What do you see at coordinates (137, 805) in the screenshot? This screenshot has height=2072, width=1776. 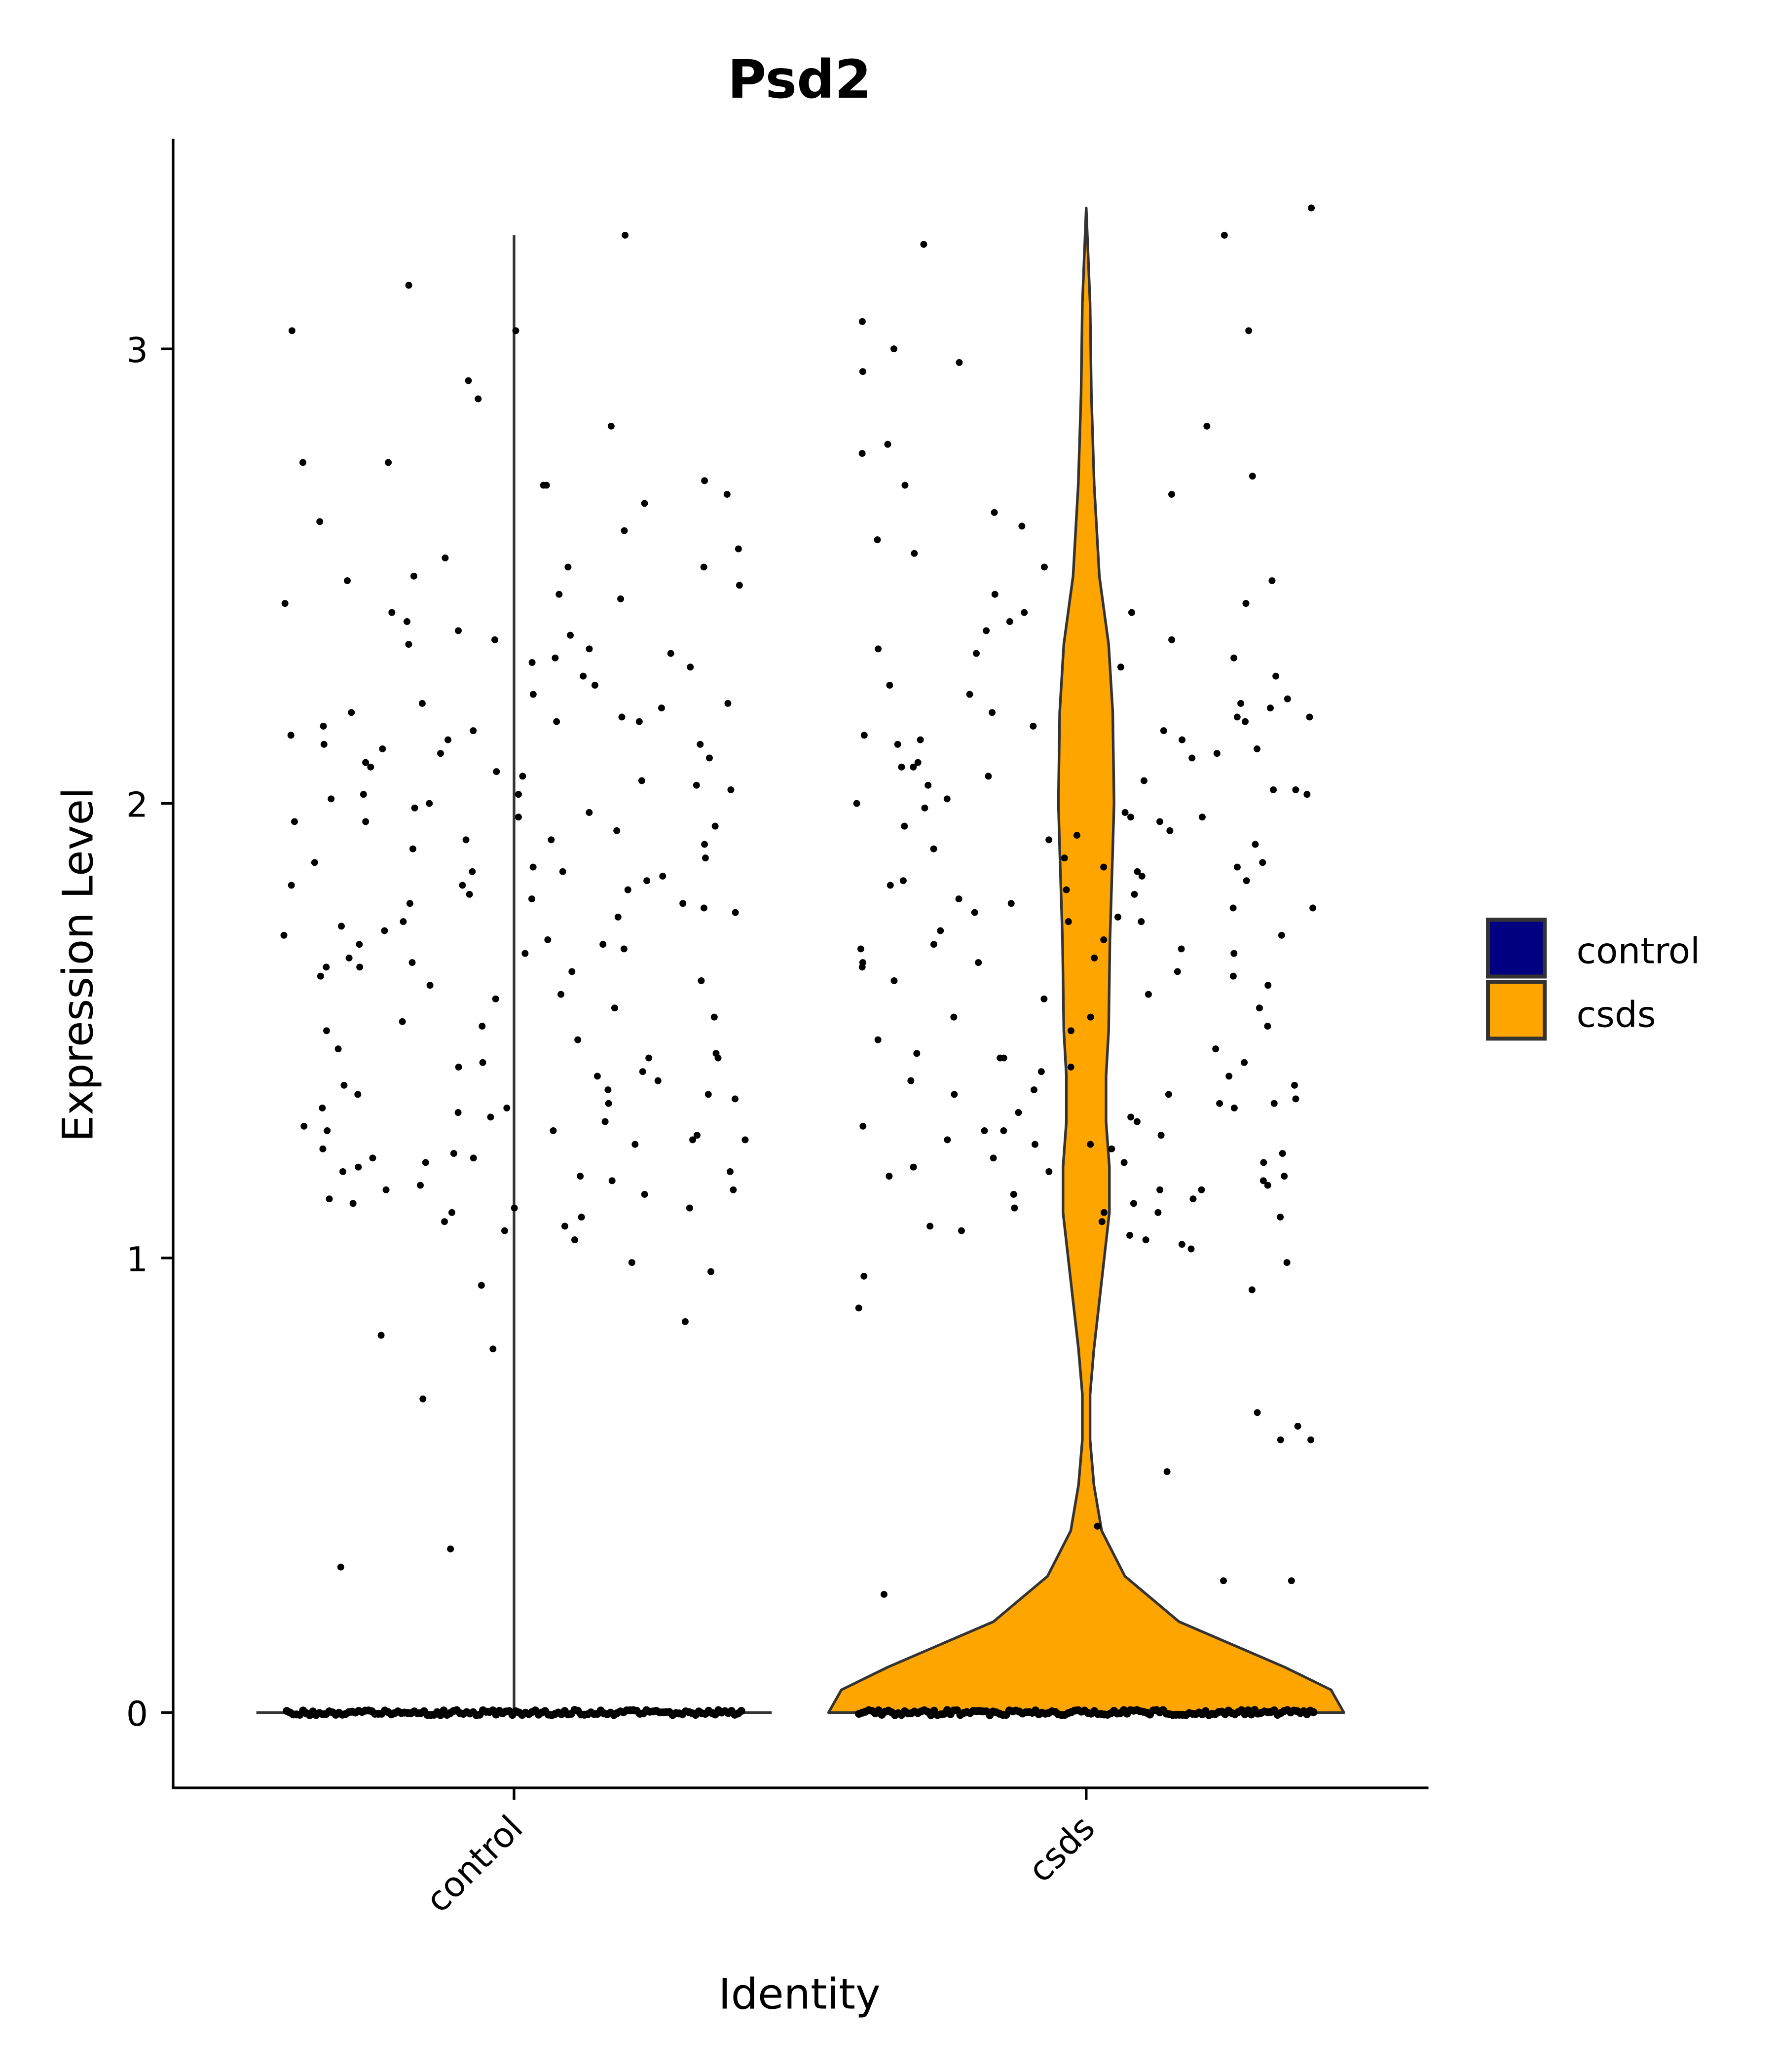 I see `y-tick-label: 2` at bounding box center [137, 805].